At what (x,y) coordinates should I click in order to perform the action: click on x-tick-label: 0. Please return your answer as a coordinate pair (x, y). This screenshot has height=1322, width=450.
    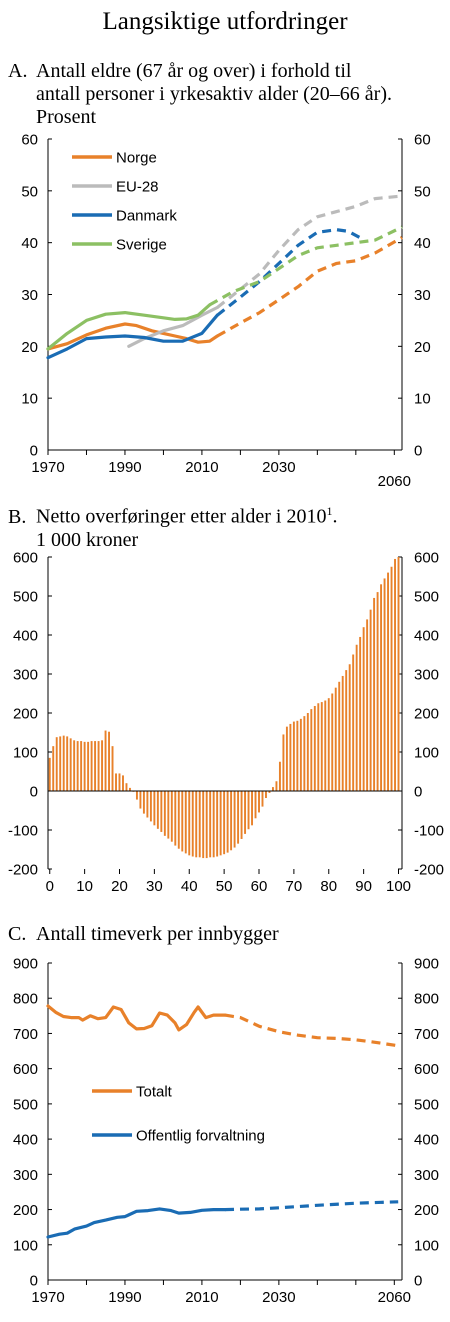
    Looking at the image, I should click on (50, 886).